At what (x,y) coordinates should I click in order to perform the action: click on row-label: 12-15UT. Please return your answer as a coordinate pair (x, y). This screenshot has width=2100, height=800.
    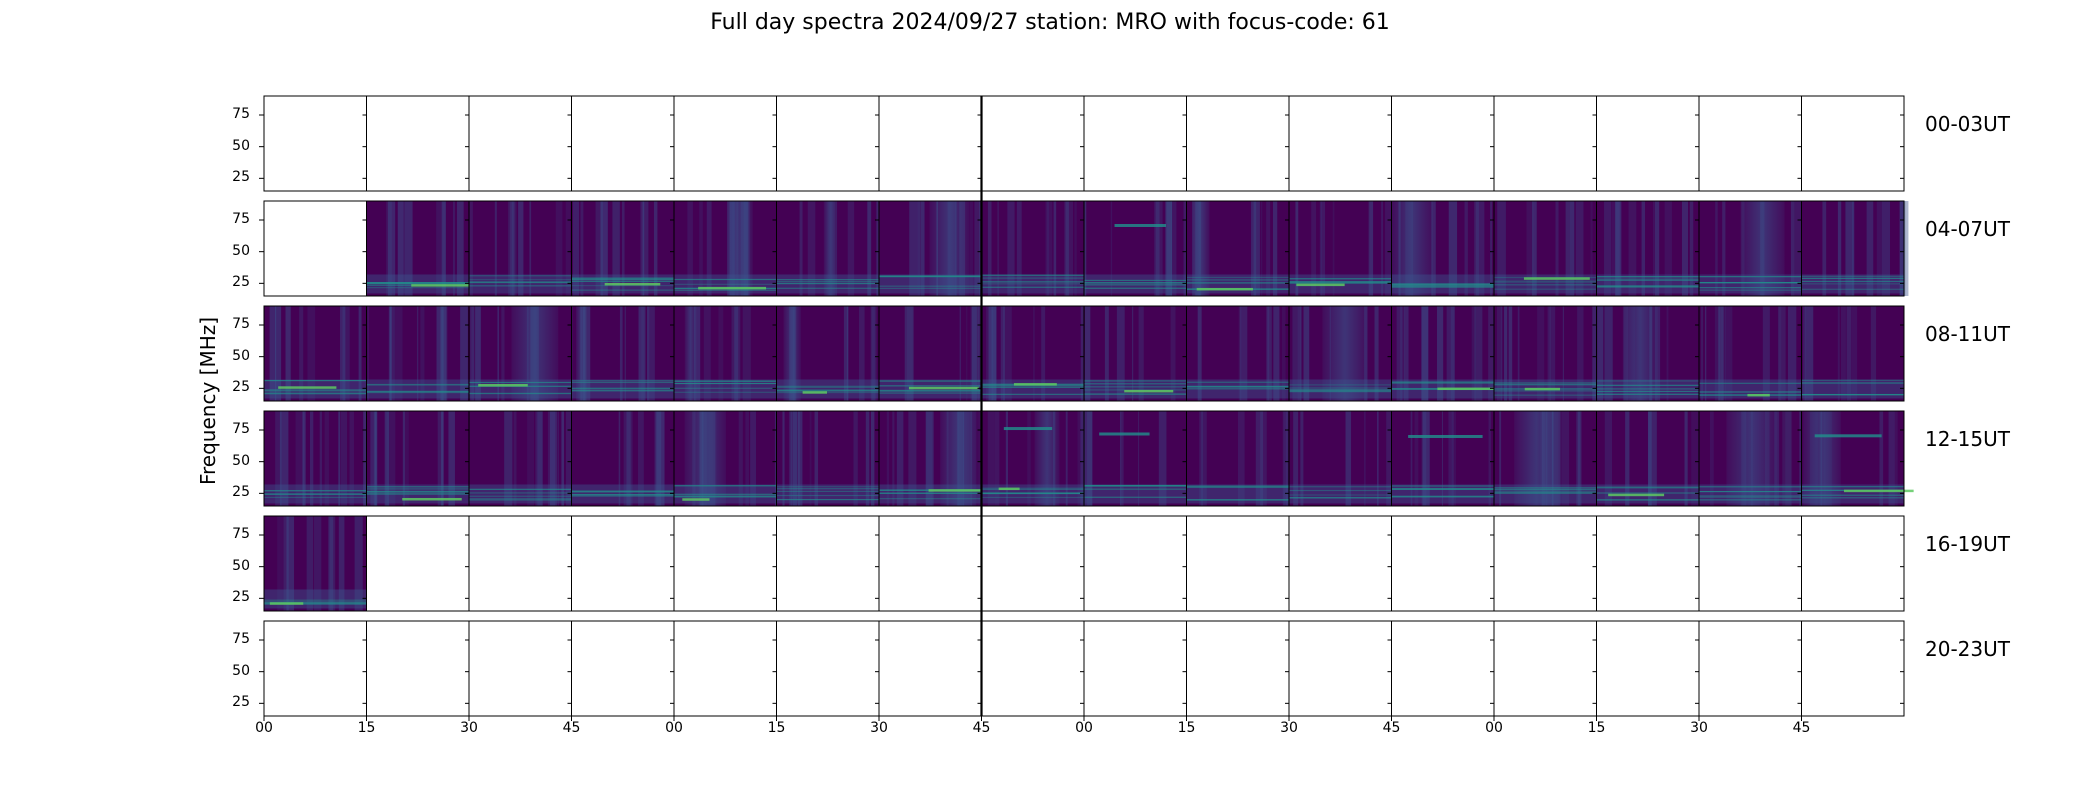
    Looking at the image, I should click on (1967, 439).